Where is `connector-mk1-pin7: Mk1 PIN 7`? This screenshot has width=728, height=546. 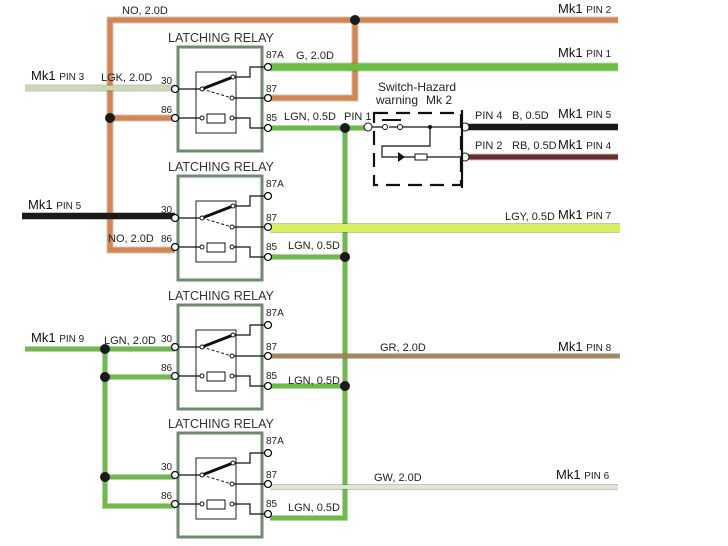
connector-mk1-pin7: Mk1 PIN 7 is located at coordinates (585, 214).